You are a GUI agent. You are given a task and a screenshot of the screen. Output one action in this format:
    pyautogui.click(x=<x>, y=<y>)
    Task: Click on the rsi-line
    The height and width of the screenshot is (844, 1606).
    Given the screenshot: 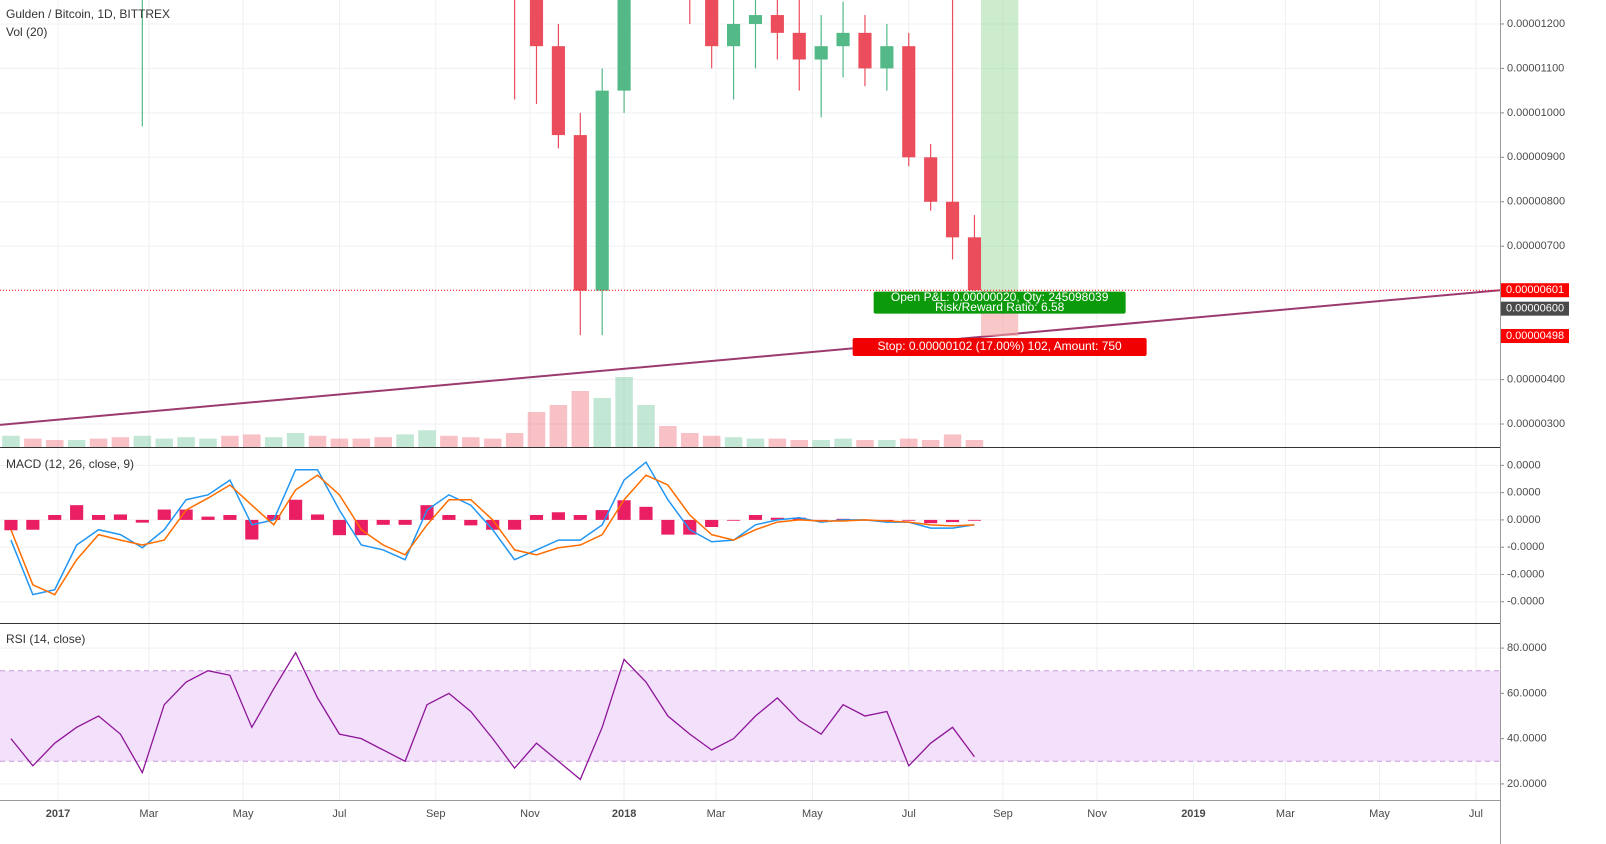 What is the action you would take?
    pyautogui.click(x=492, y=716)
    